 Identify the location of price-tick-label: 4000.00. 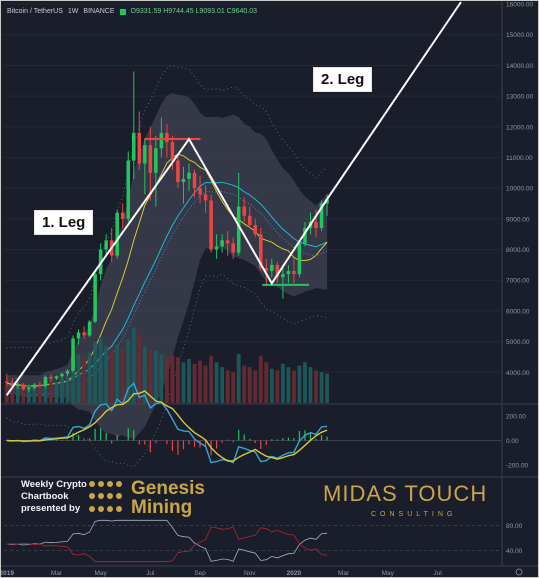
(518, 373).